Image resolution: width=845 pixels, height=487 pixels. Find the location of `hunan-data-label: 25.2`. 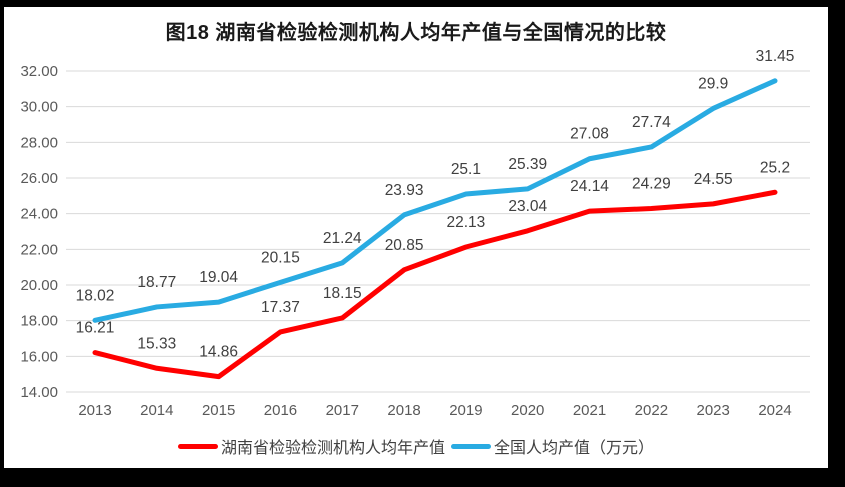

hunan-data-label: 25.2 is located at coordinates (775, 167).